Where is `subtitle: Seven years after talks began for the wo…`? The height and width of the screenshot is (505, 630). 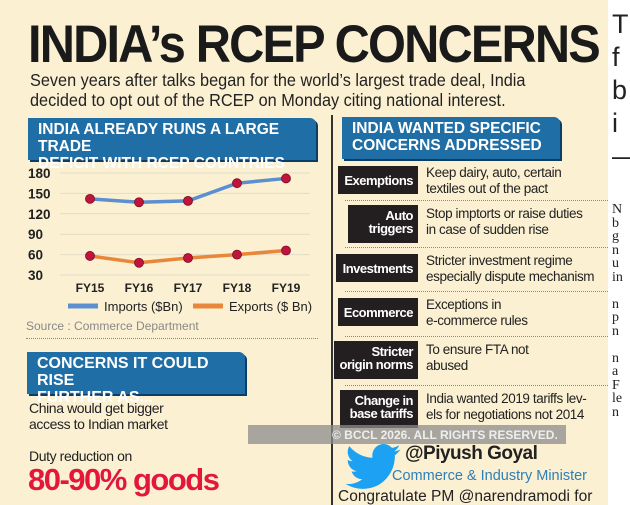 subtitle: Seven years after talks began for the wo… is located at coordinates (277, 90).